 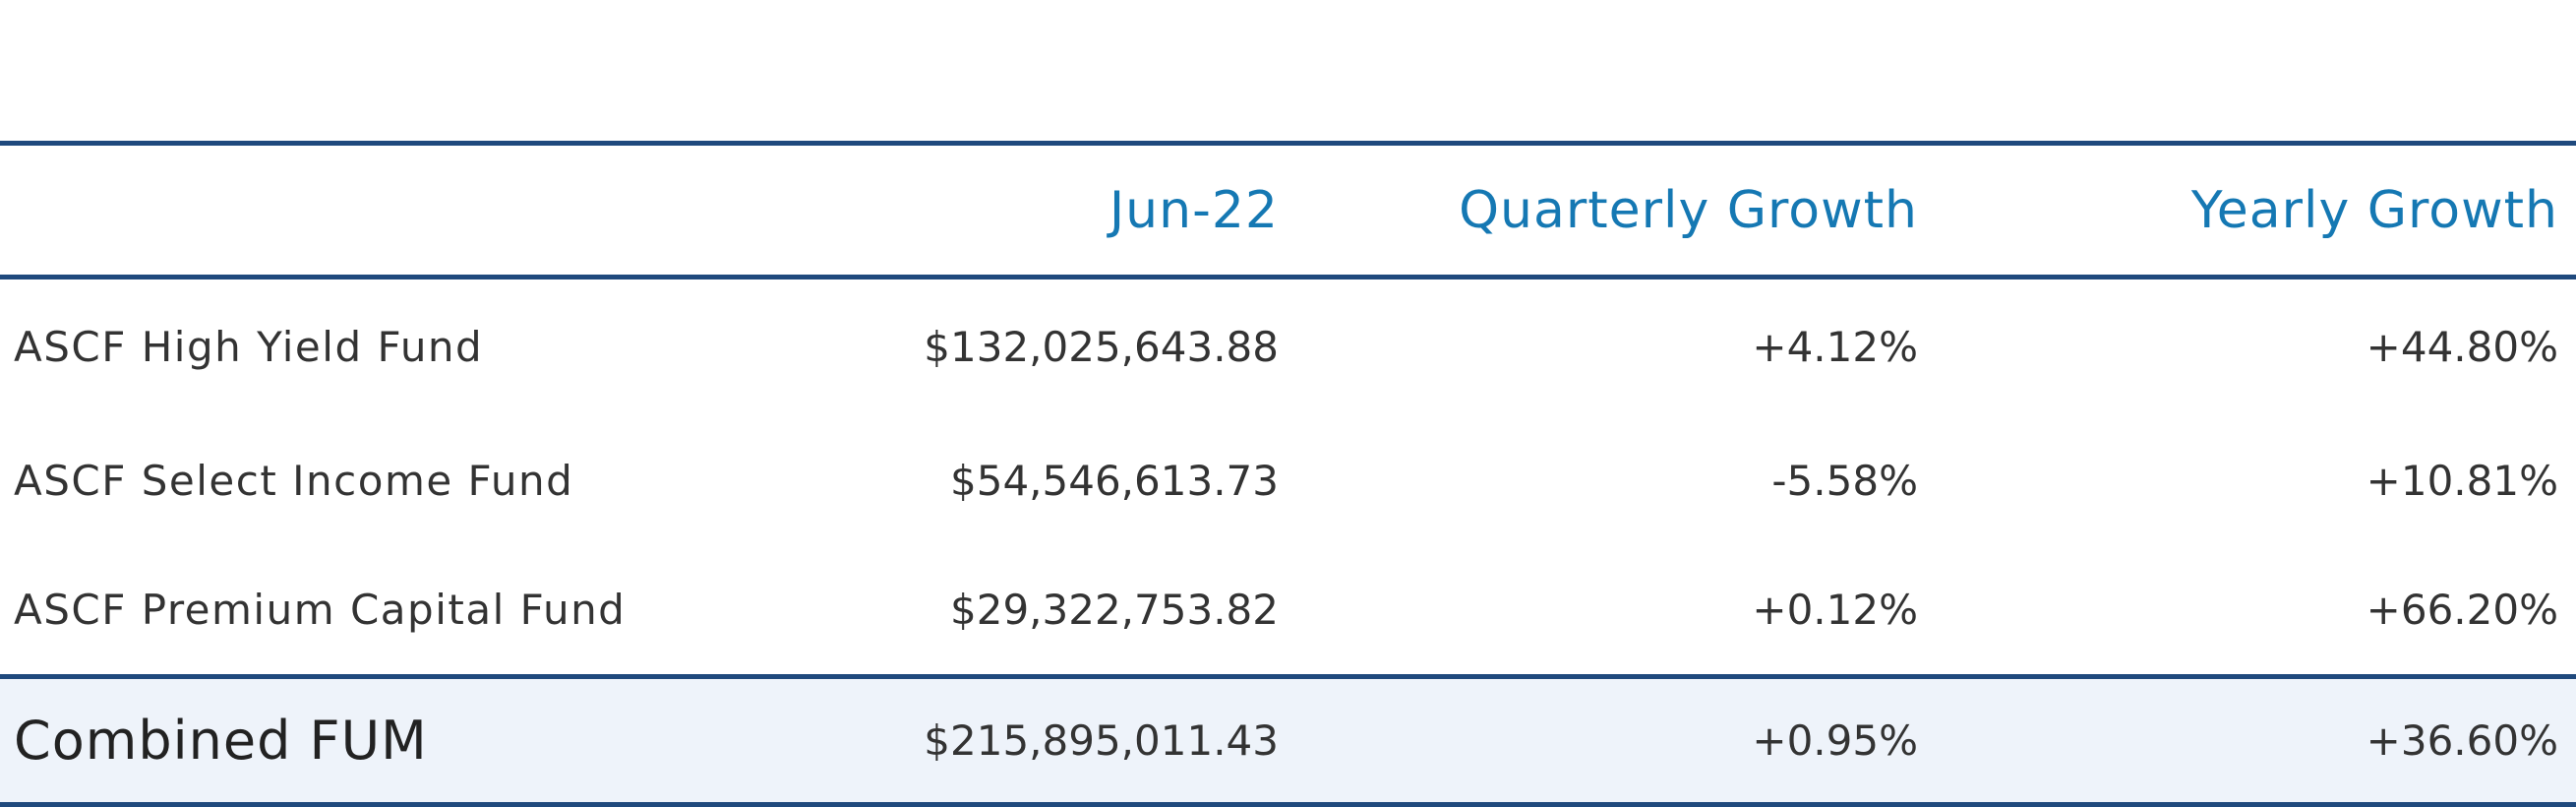 I want to click on fund-value: $54,546,613.73, so click(x=1114, y=481).